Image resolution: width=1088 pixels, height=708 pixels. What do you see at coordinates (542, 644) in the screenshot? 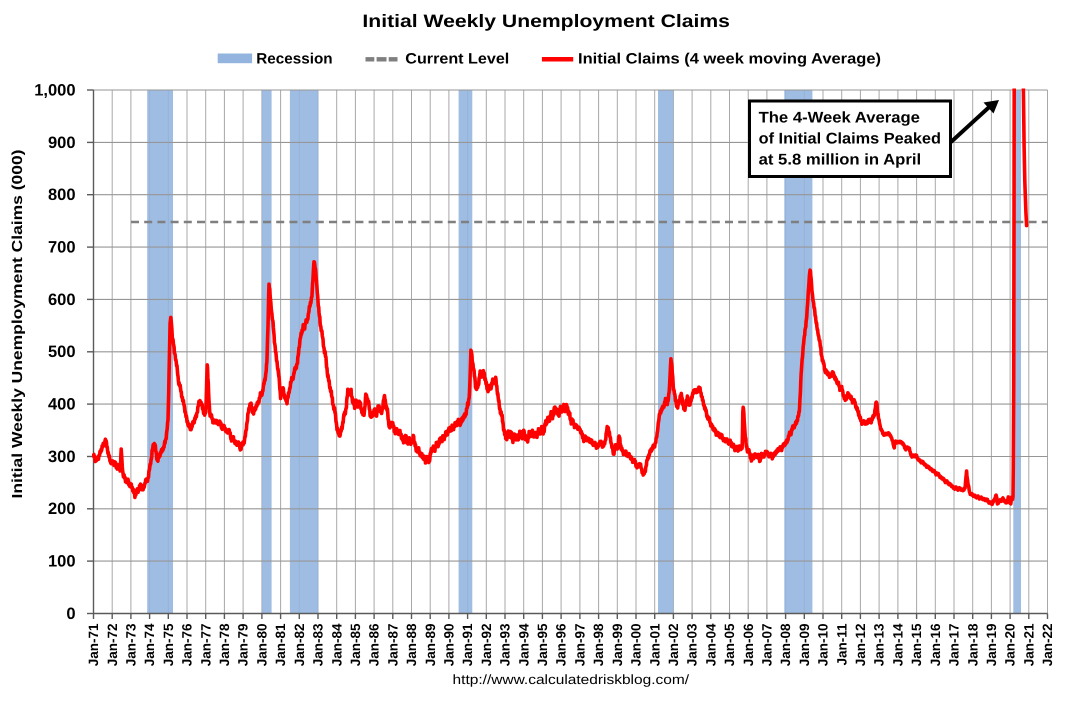
I see `svg-text: Jan-95` at bounding box center [542, 644].